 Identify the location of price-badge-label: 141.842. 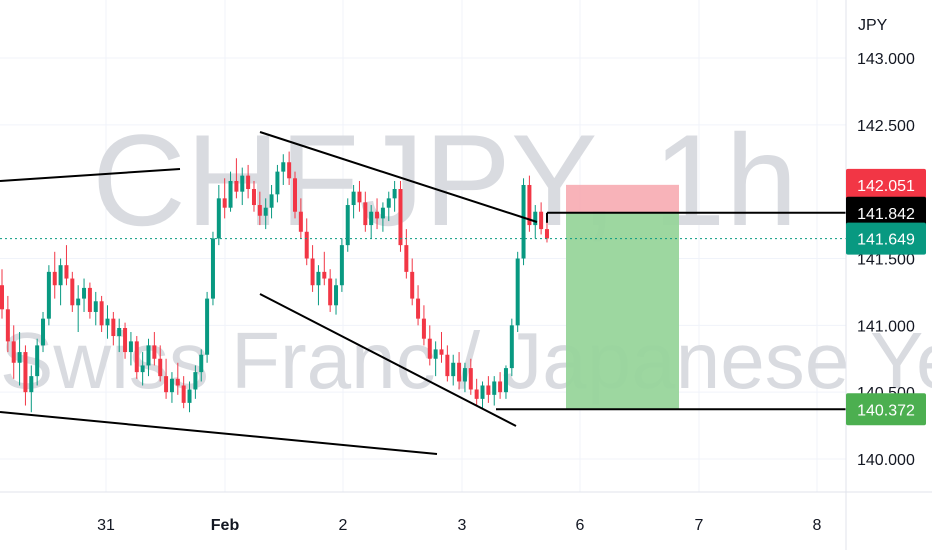
(886, 214).